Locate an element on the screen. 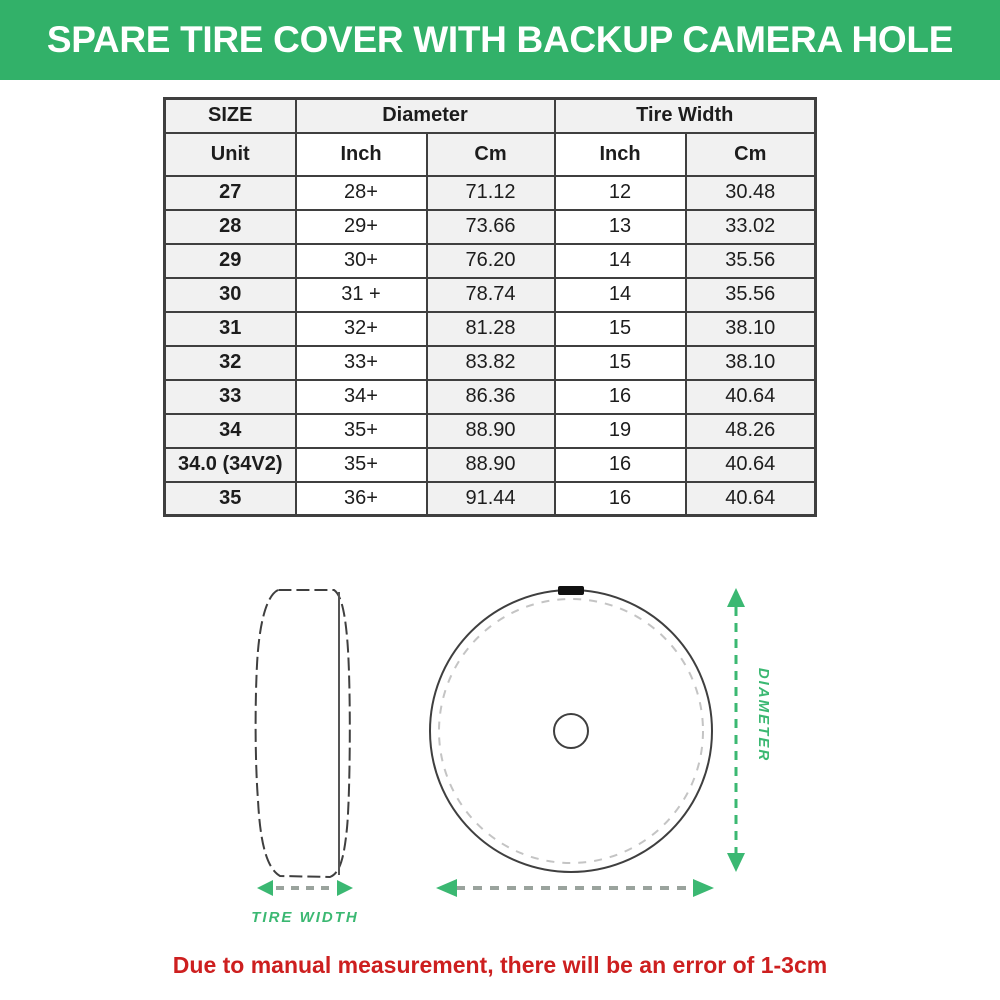 This screenshot has height=1000, width=1000. unit-diameter-inch: Inch is located at coordinates (361, 154).